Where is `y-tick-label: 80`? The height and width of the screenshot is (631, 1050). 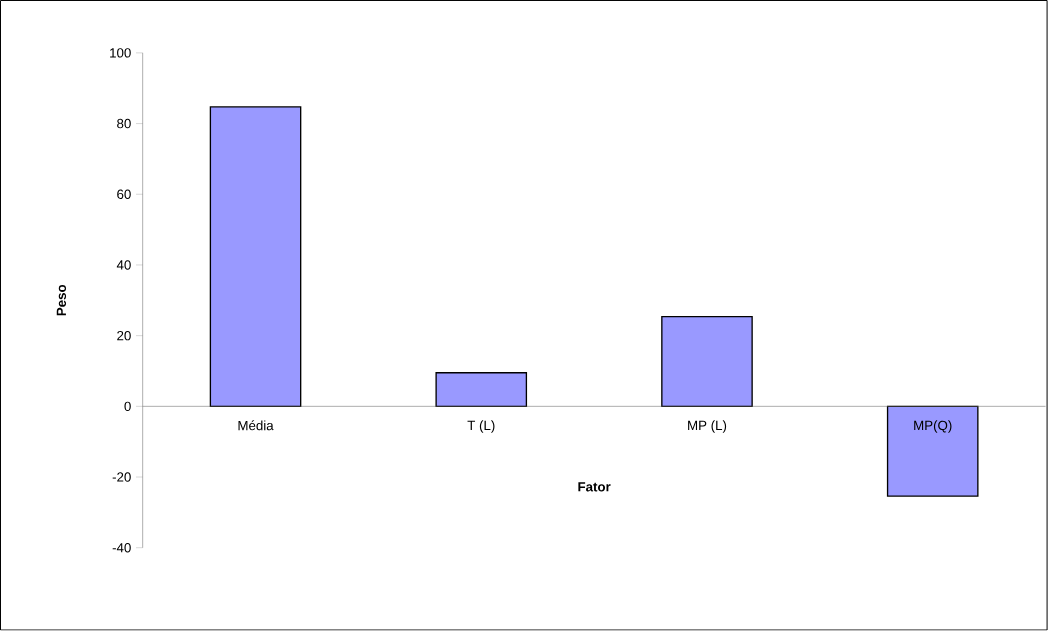 y-tick-label: 80 is located at coordinates (124, 124).